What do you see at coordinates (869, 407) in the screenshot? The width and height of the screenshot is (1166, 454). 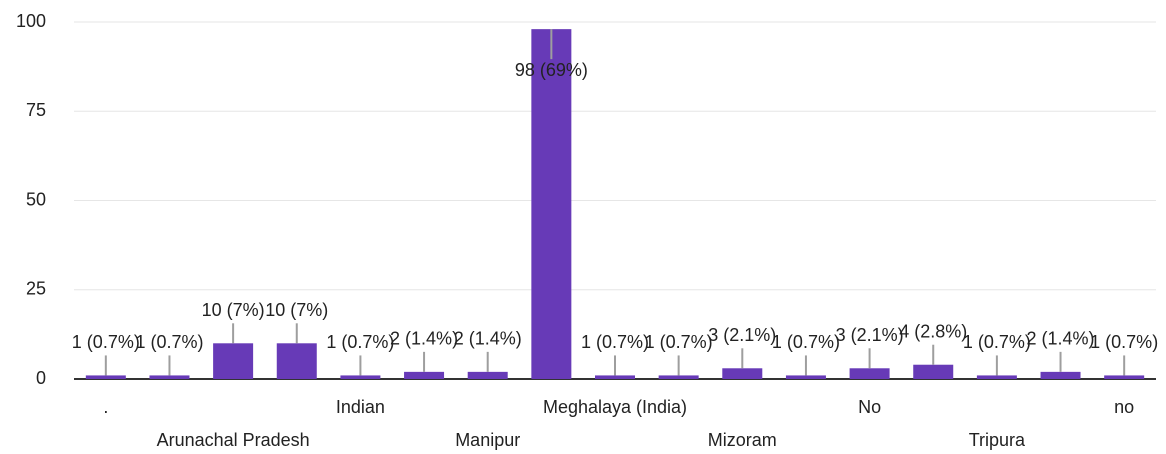 I see `x-tick-label: No` at bounding box center [869, 407].